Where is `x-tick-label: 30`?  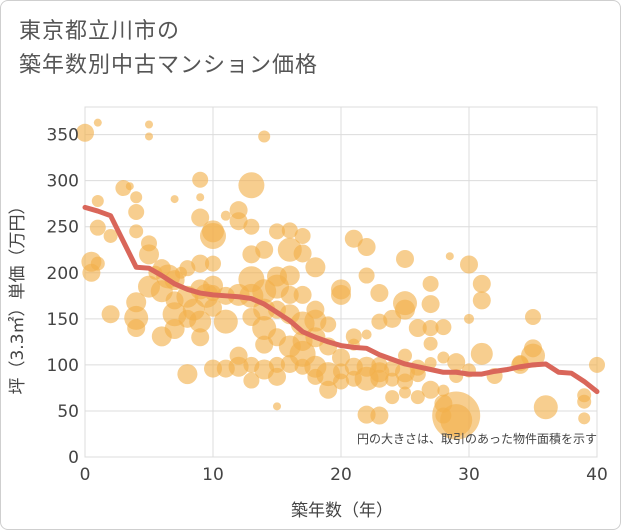 x-tick-label: 30 is located at coordinates (469, 475).